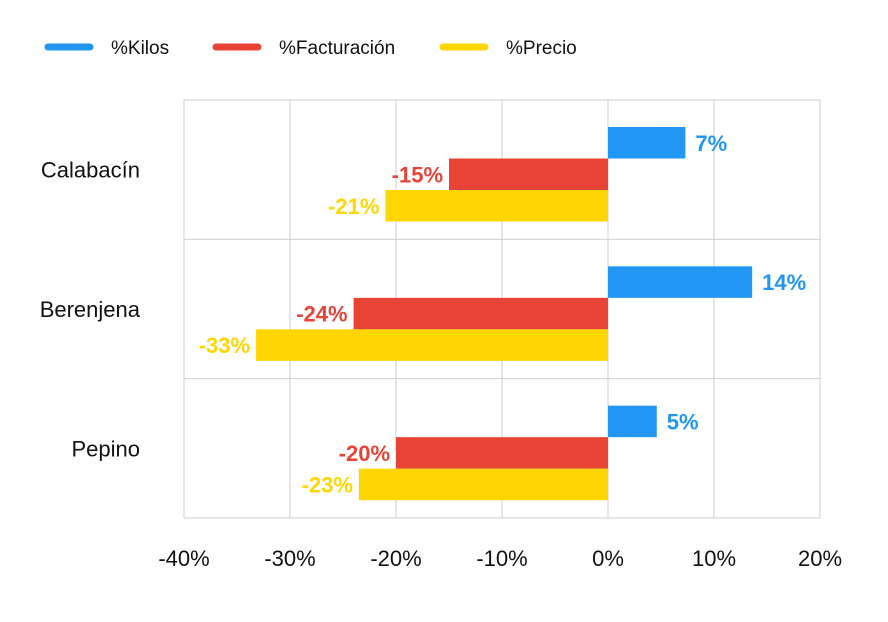 The height and width of the screenshot is (622, 888). I want to click on x-tick-label: 20%, so click(820, 558).